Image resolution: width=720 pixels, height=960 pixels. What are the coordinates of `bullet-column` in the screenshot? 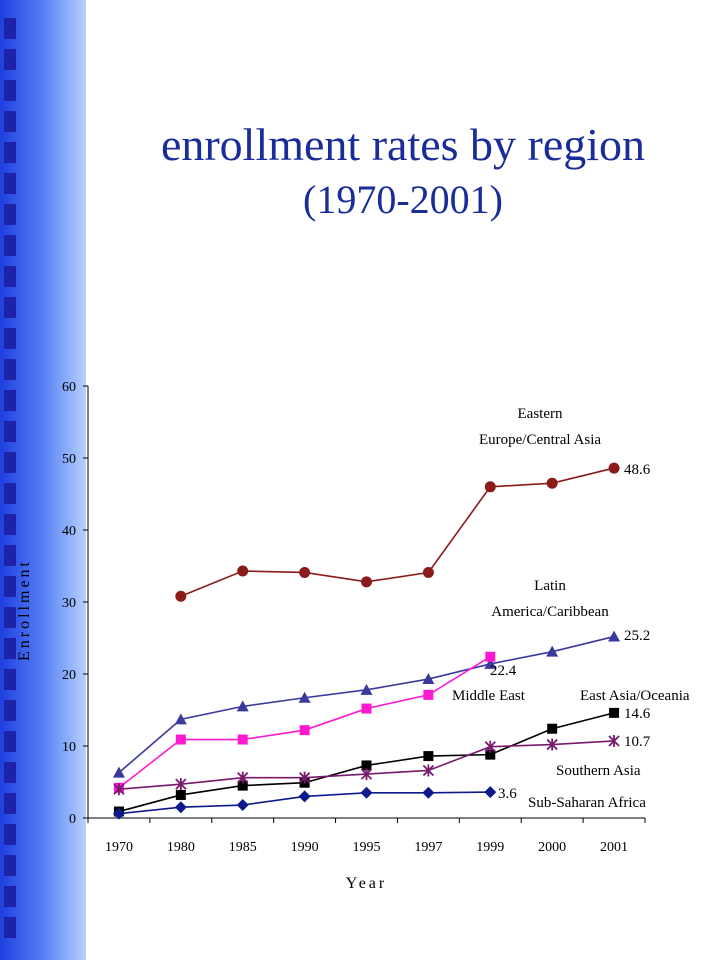 It's located at (11, 483).